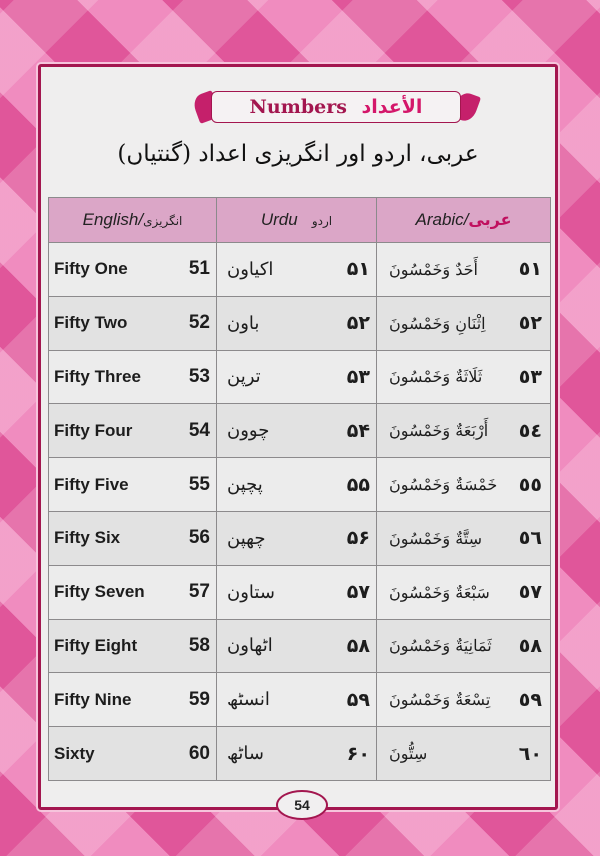 This screenshot has width=600, height=856. I want to click on english-number: 52, so click(187, 323).